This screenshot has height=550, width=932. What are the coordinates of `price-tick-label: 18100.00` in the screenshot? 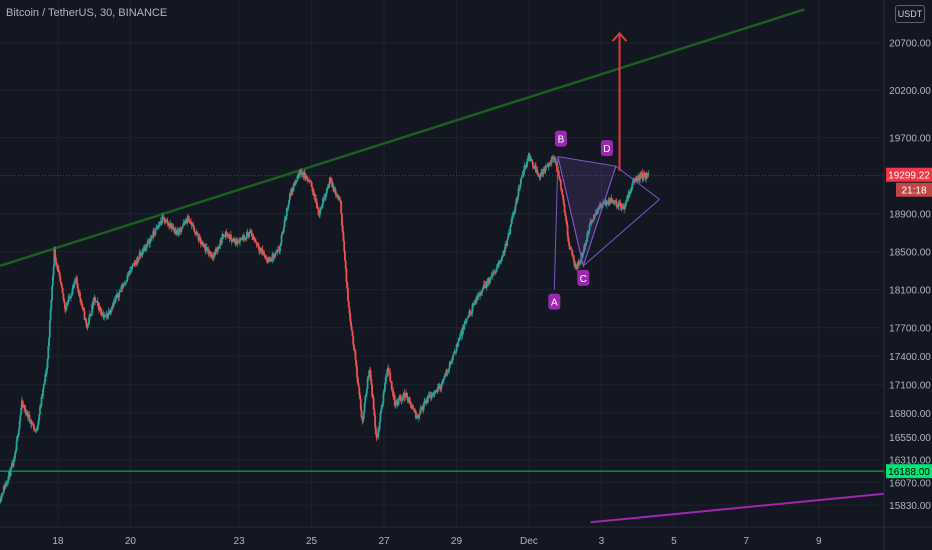 It's located at (910, 291).